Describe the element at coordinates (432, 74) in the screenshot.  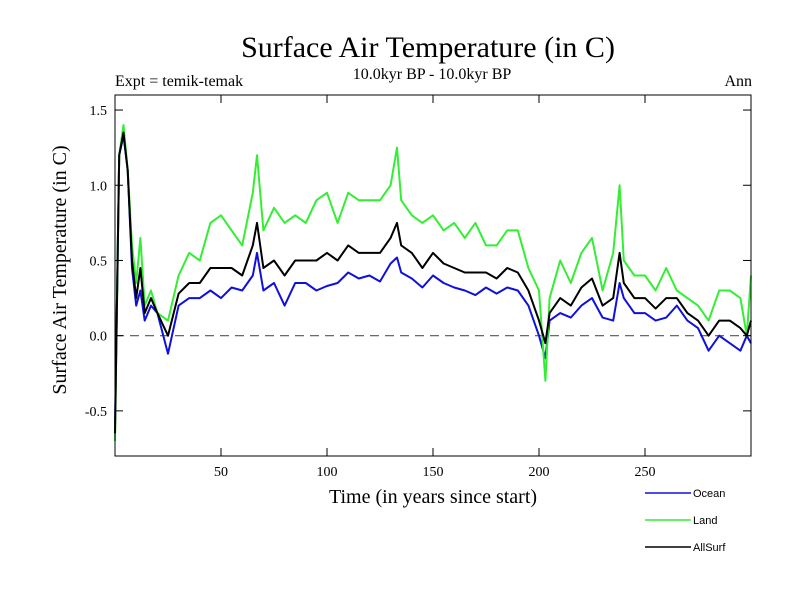
I see `period-label: 10.0kyr BP - 10.0kyr BP` at that location.